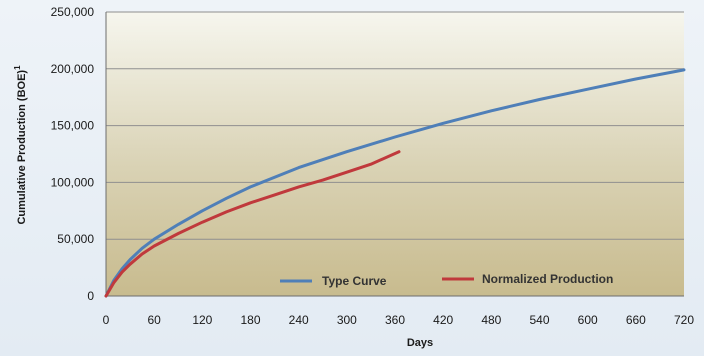 This screenshot has width=704, height=356. I want to click on x-tick-label: 420, so click(443, 320).